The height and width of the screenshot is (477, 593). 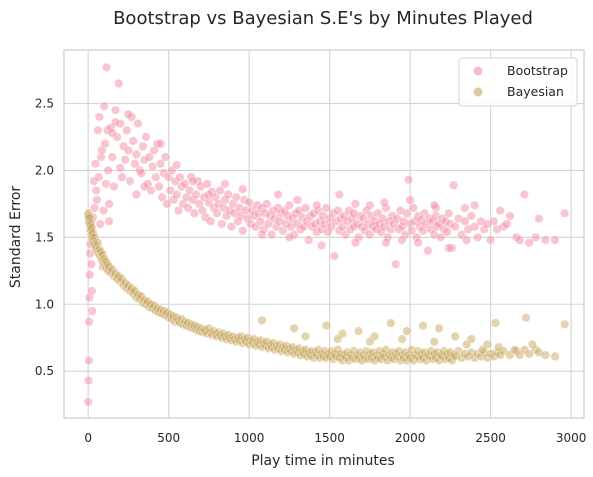 I want to click on y-axis-ticks: 0.5 1.0 1.5 2.0 2.5, so click(x=44, y=238).